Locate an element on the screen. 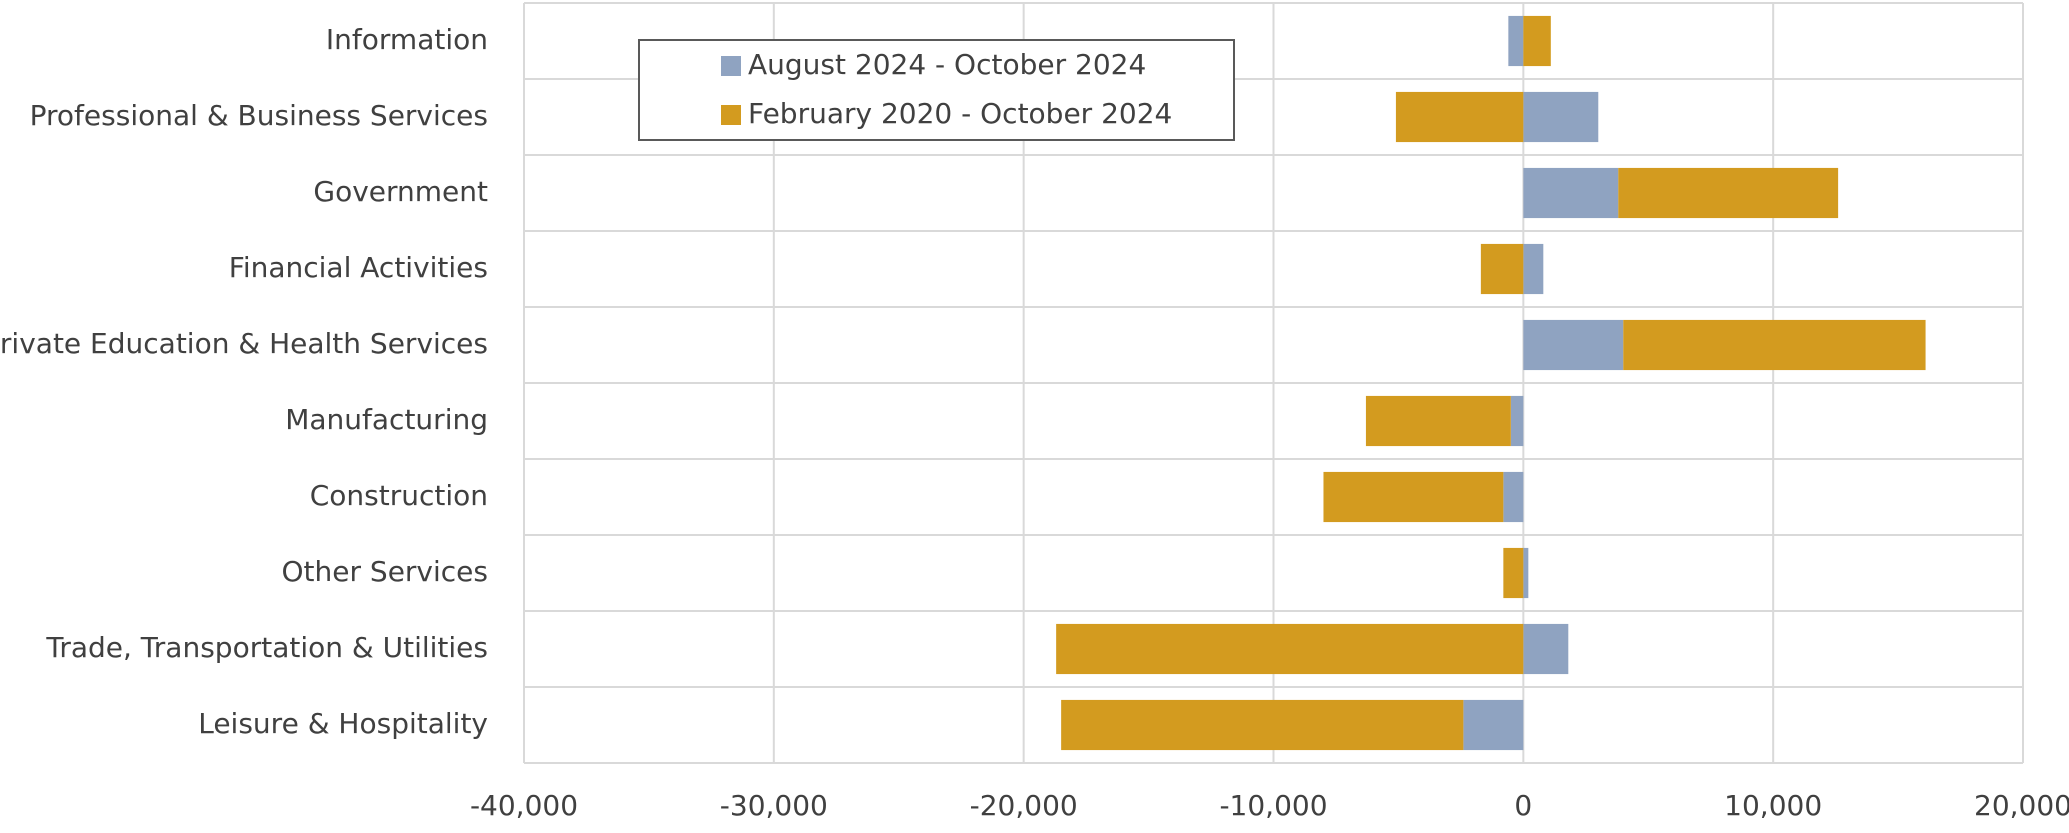  y-tick-label: Construction is located at coordinates (399, 495).